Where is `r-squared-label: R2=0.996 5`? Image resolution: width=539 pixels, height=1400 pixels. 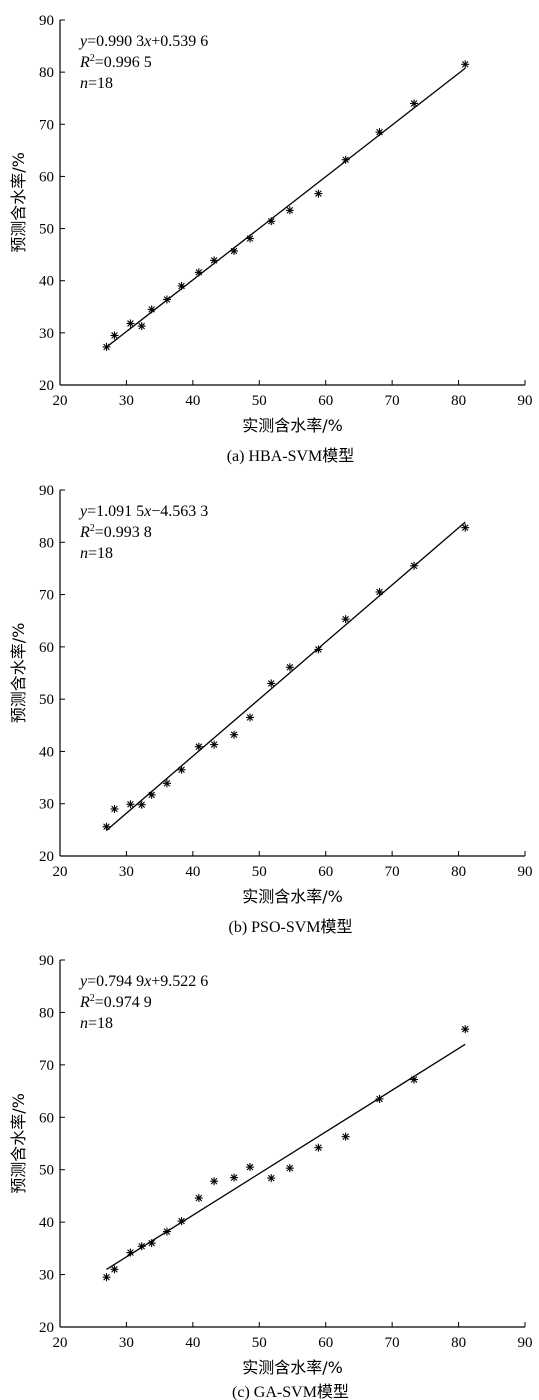
r-squared-label: R2=0.996 5 is located at coordinates (115, 62).